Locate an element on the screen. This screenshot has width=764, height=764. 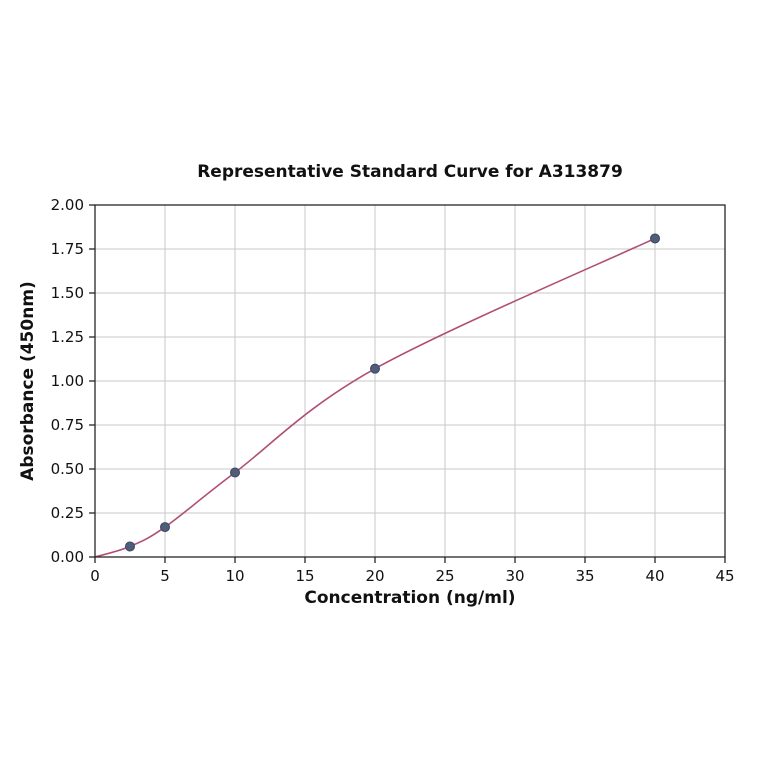
y-tick-label: 0.25 is located at coordinates (67, 513).